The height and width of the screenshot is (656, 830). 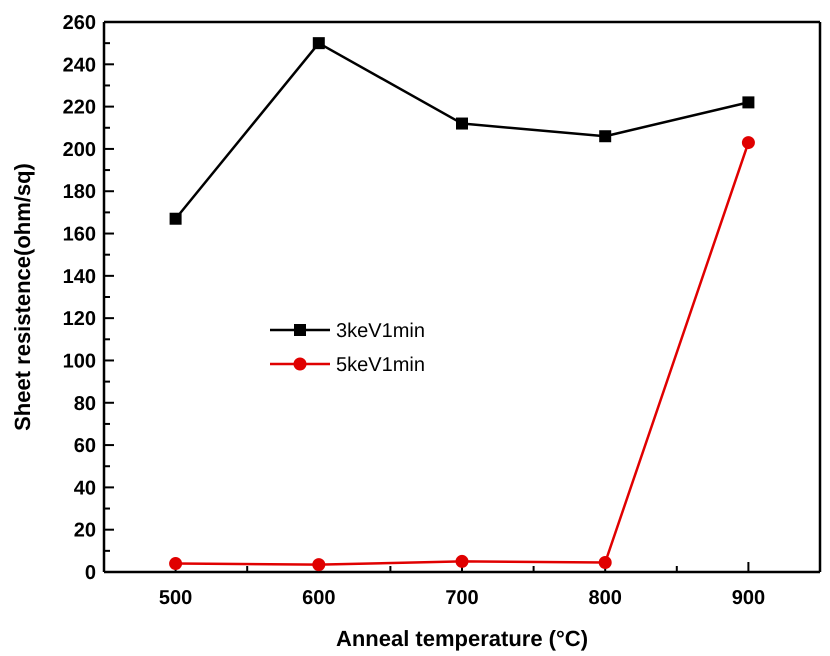 I want to click on y-tick-label: 260, so click(x=79, y=23).